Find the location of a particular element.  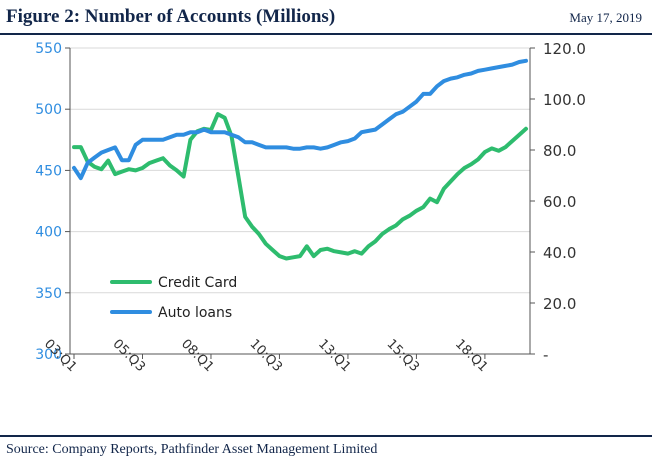

legend-label-auto-loans: Auto loans is located at coordinates (195, 313).